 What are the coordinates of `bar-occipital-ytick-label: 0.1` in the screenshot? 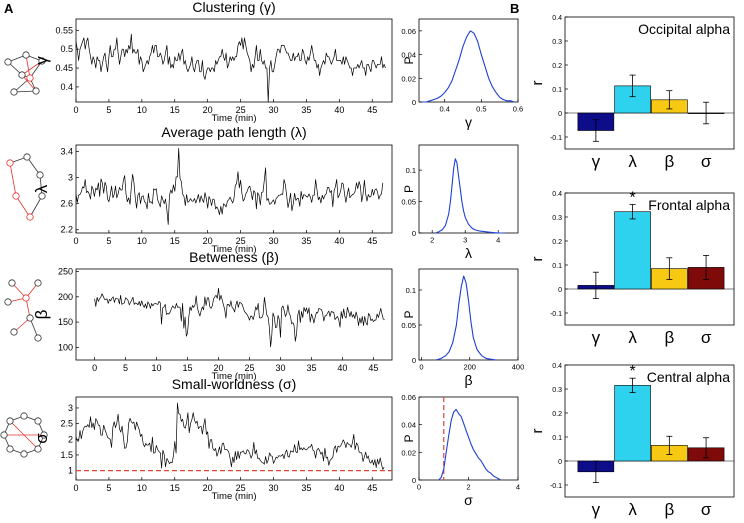 It's located at (557, 90).